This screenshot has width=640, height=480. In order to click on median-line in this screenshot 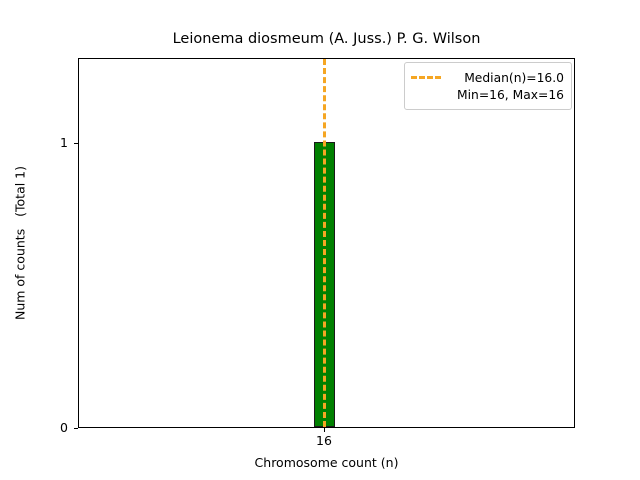, I will do `click(324, 243)`.